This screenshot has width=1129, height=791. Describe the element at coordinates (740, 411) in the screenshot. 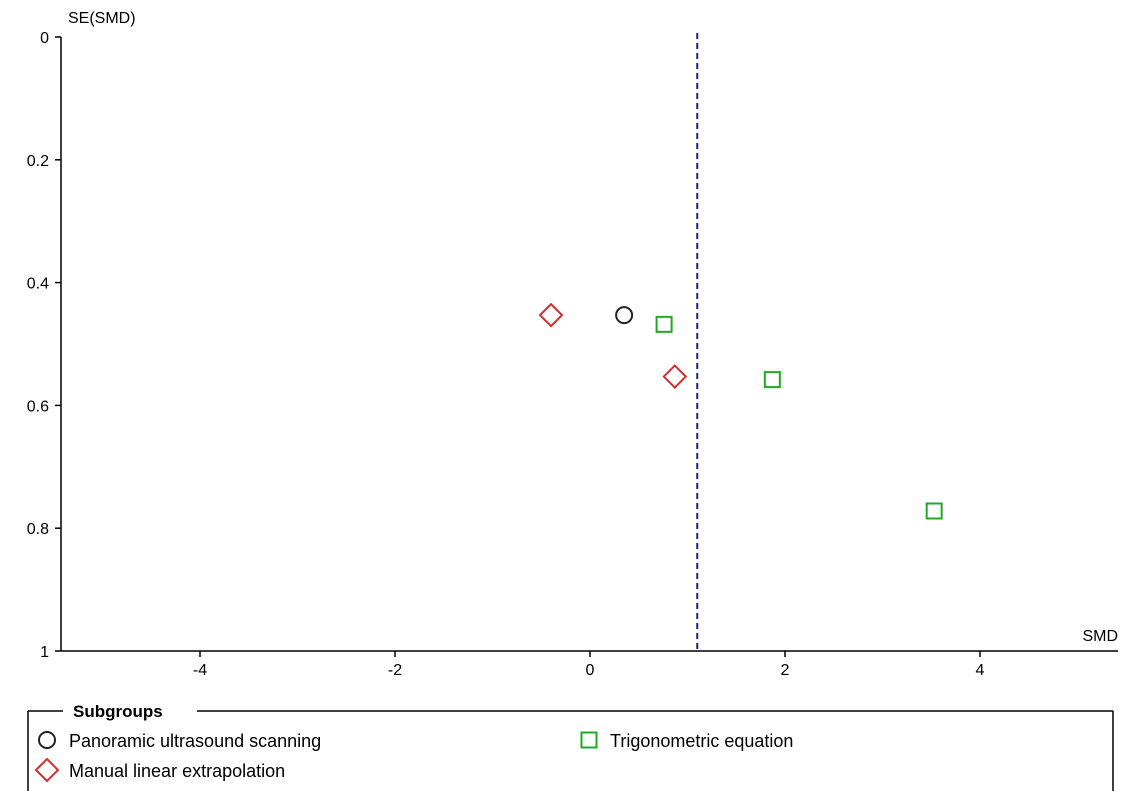

I see `data-points` at that location.